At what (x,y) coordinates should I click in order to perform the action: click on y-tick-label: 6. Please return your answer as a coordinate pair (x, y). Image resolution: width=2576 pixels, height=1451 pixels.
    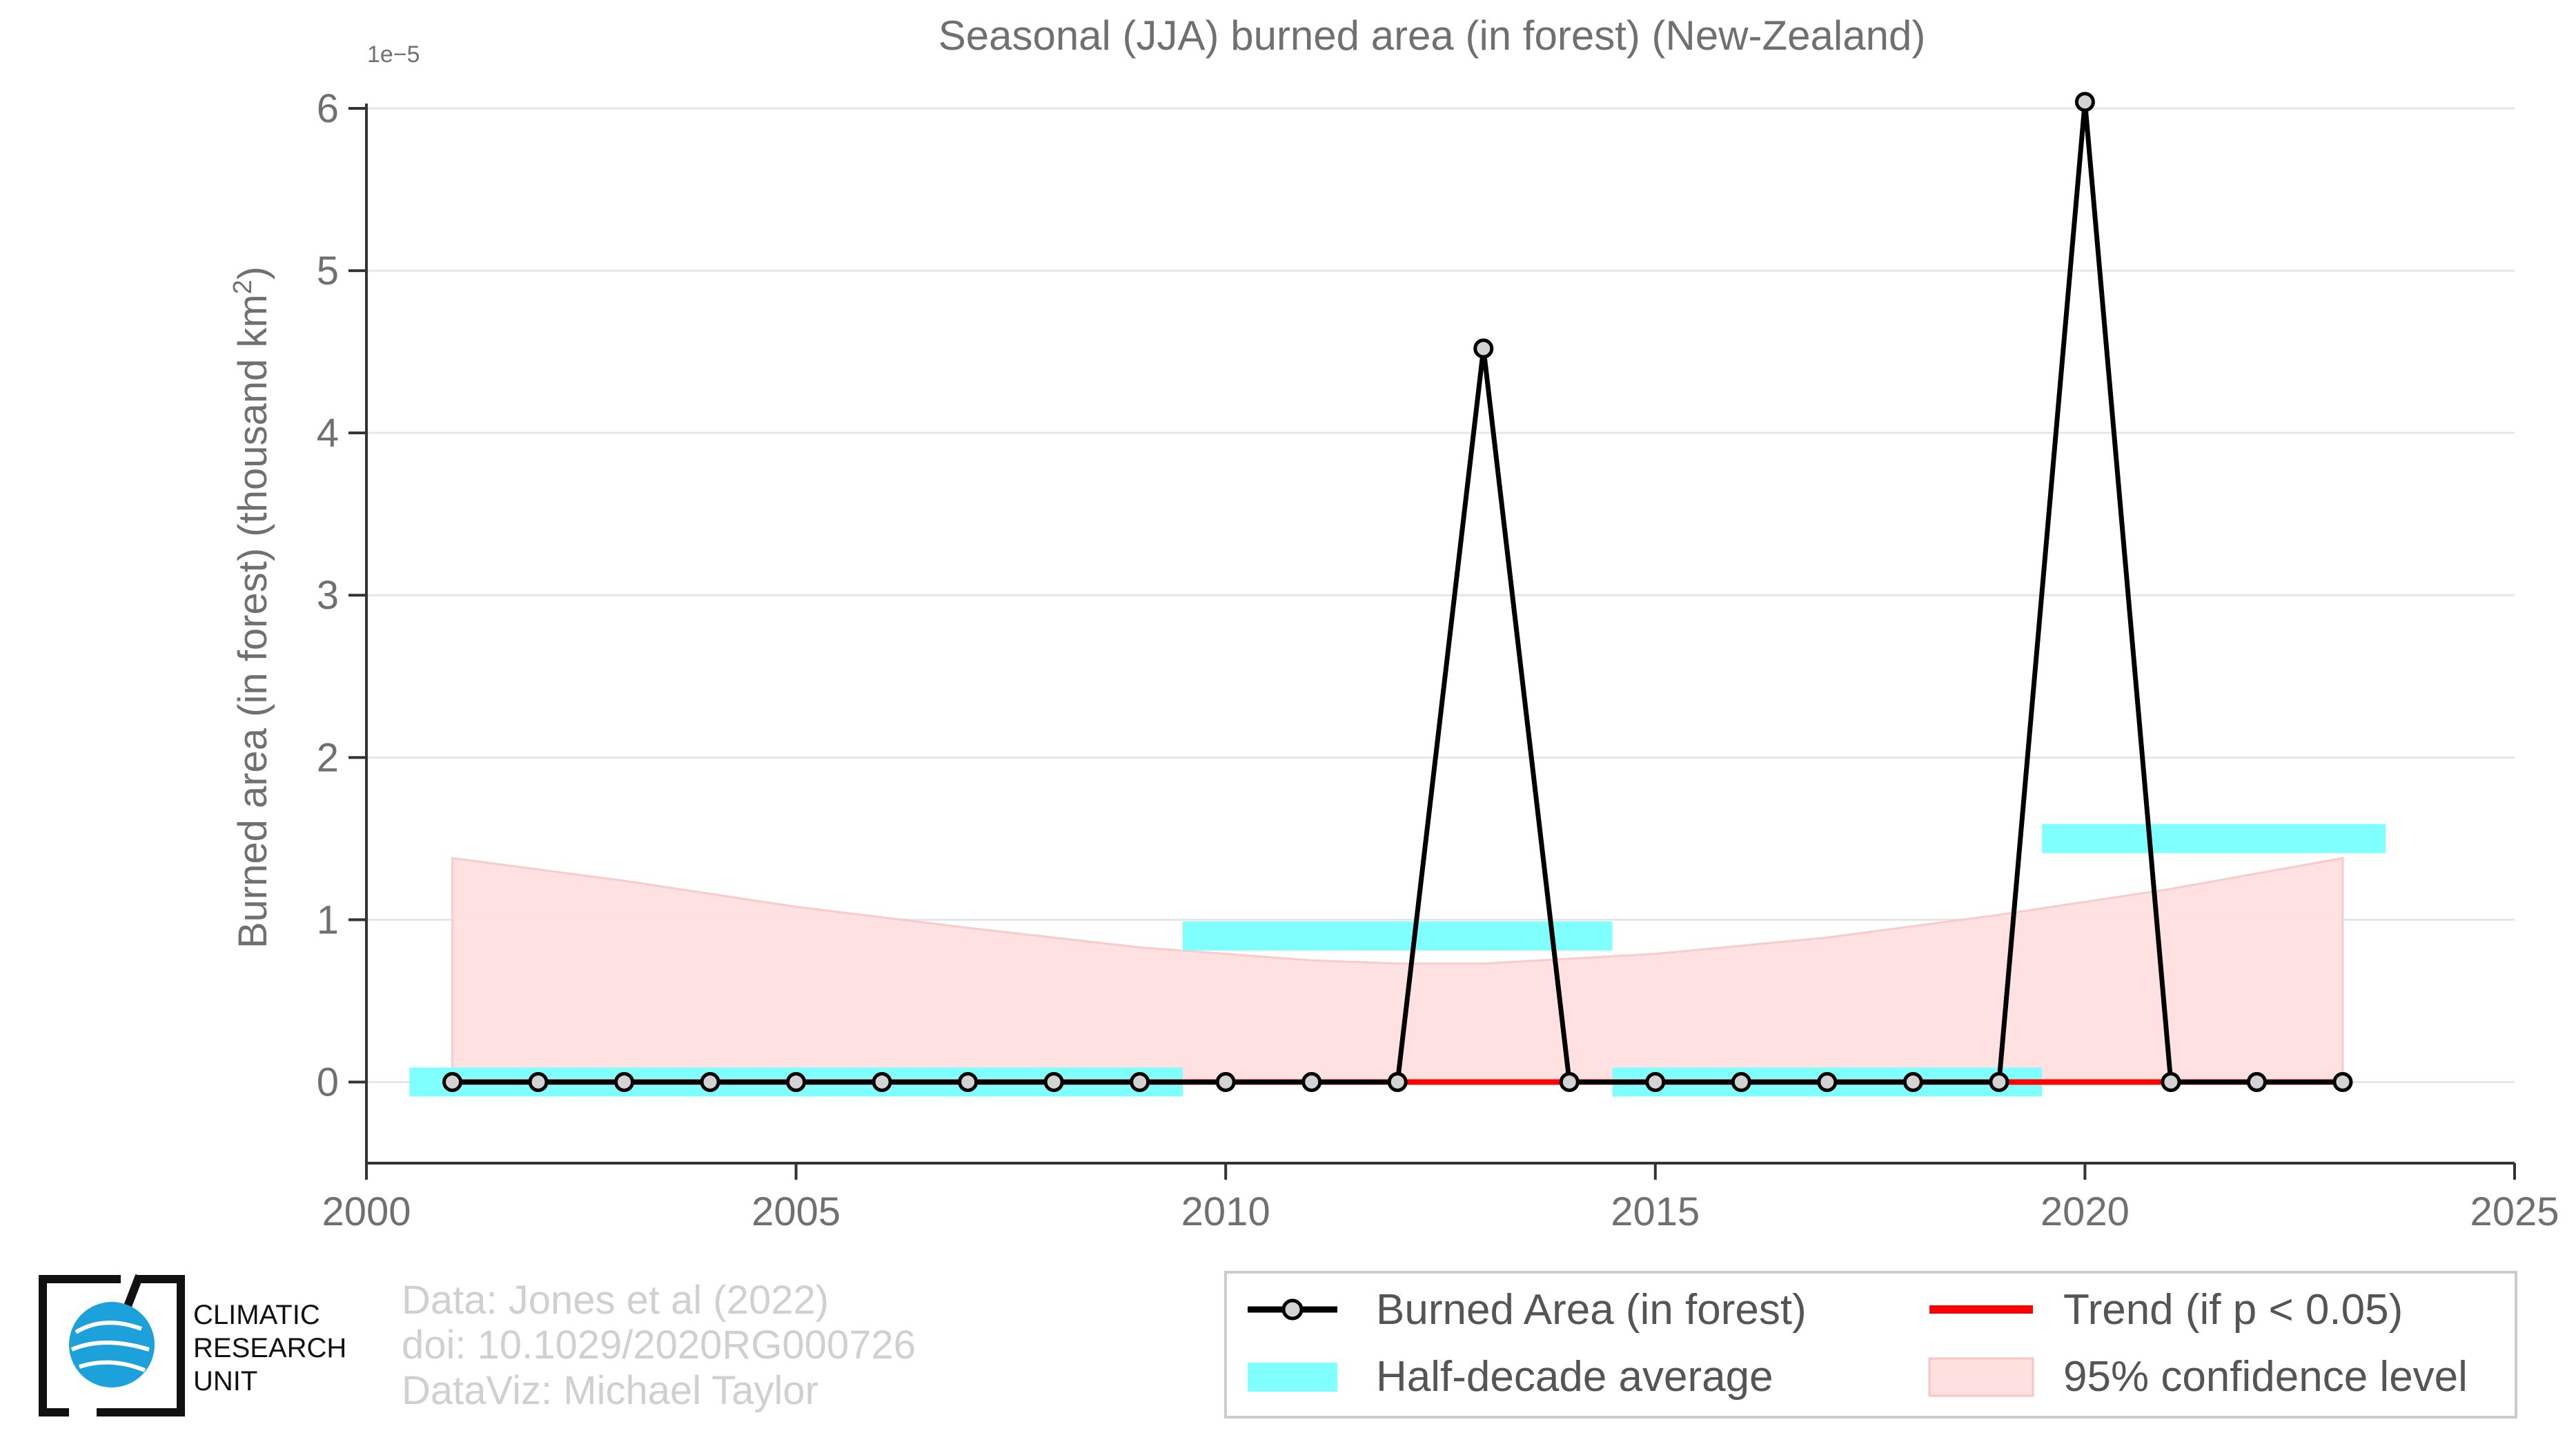
    Looking at the image, I should click on (328, 108).